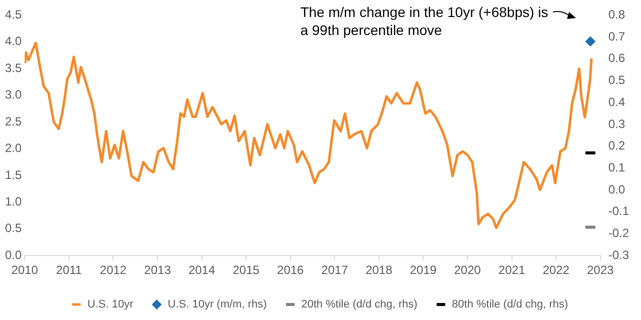 This screenshot has width=641, height=320. I want to click on y-tick-label: 3.0, so click(13, 95).